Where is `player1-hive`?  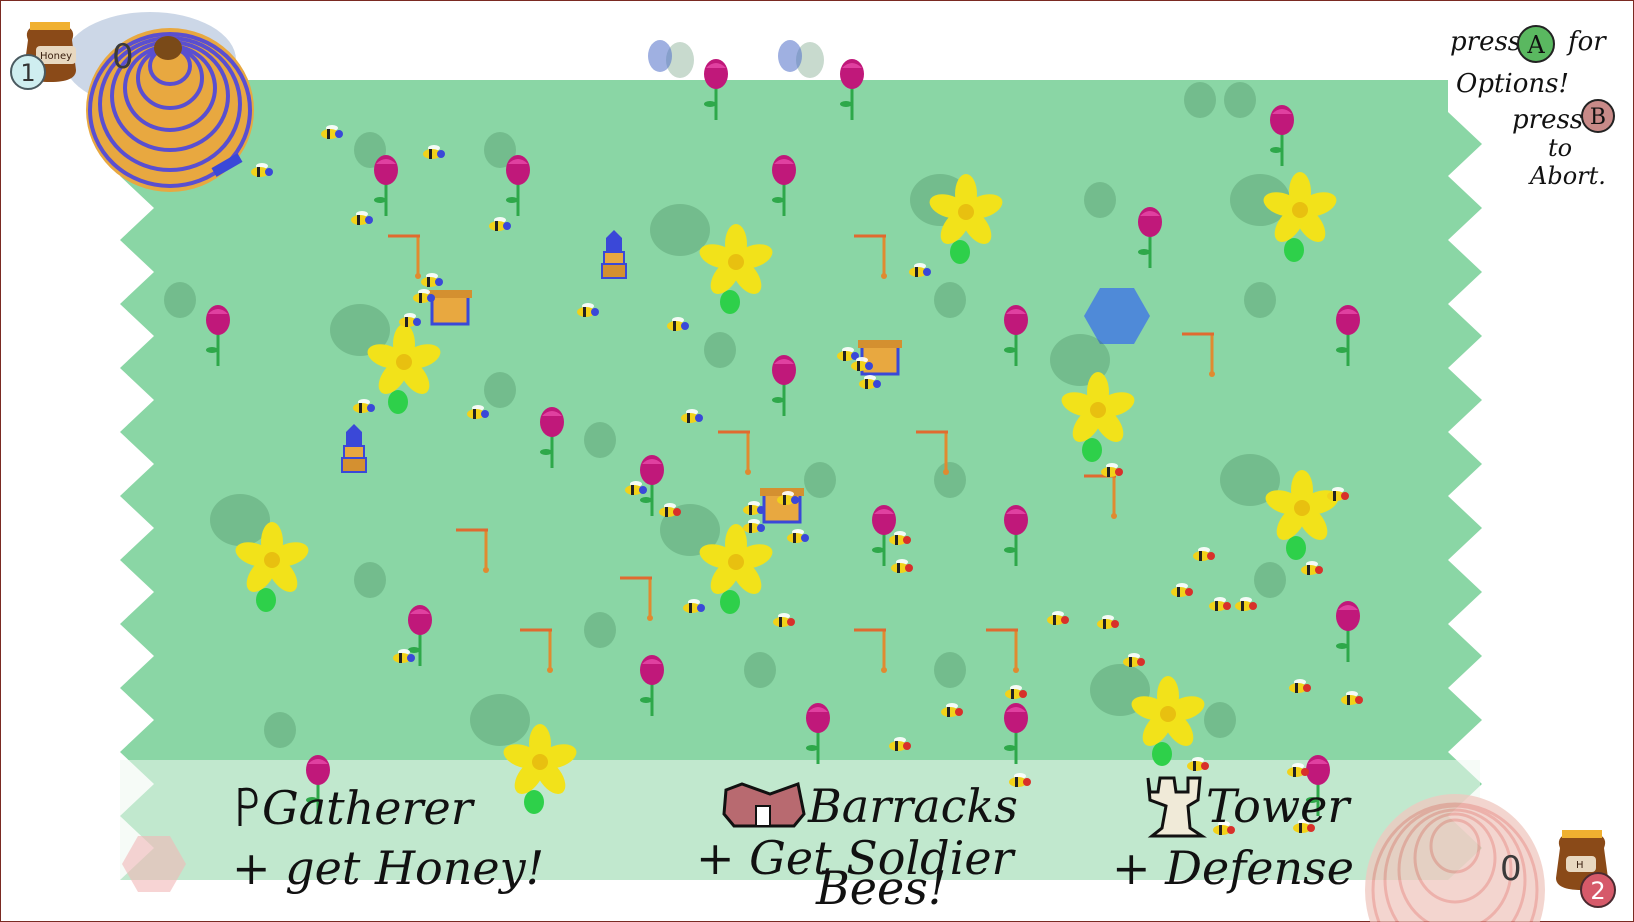 player1-hive is located at coordinates (159, 102).